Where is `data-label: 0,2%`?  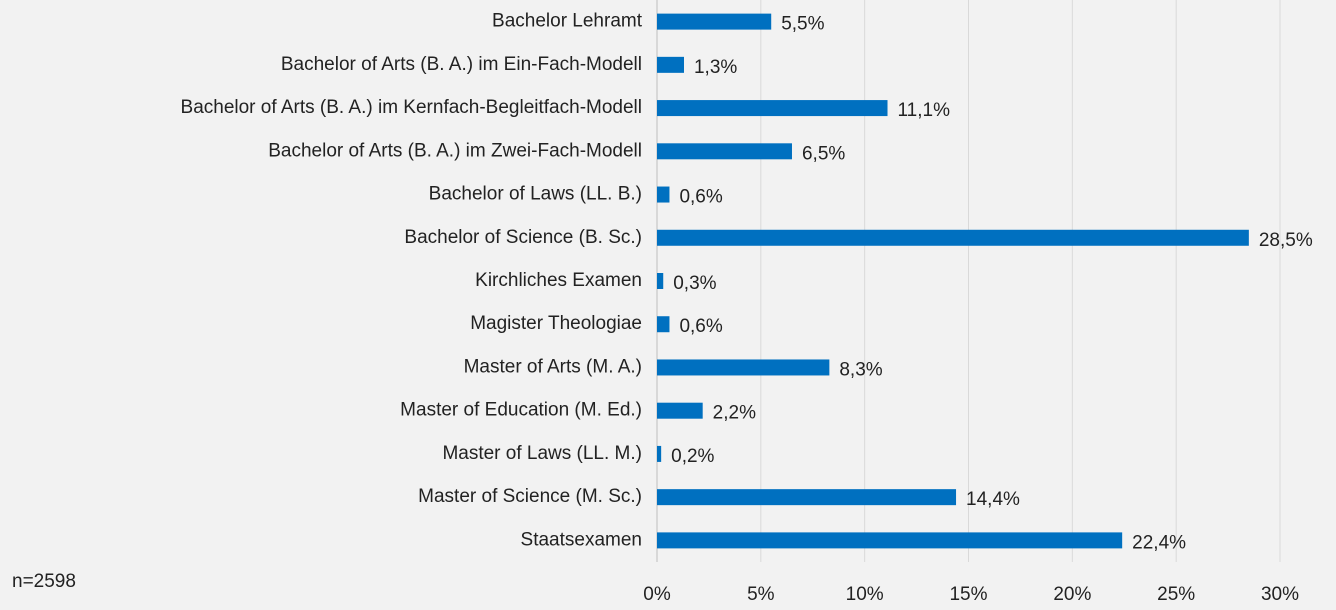
data-label: 0,2% is located at coordinates (692, 456).